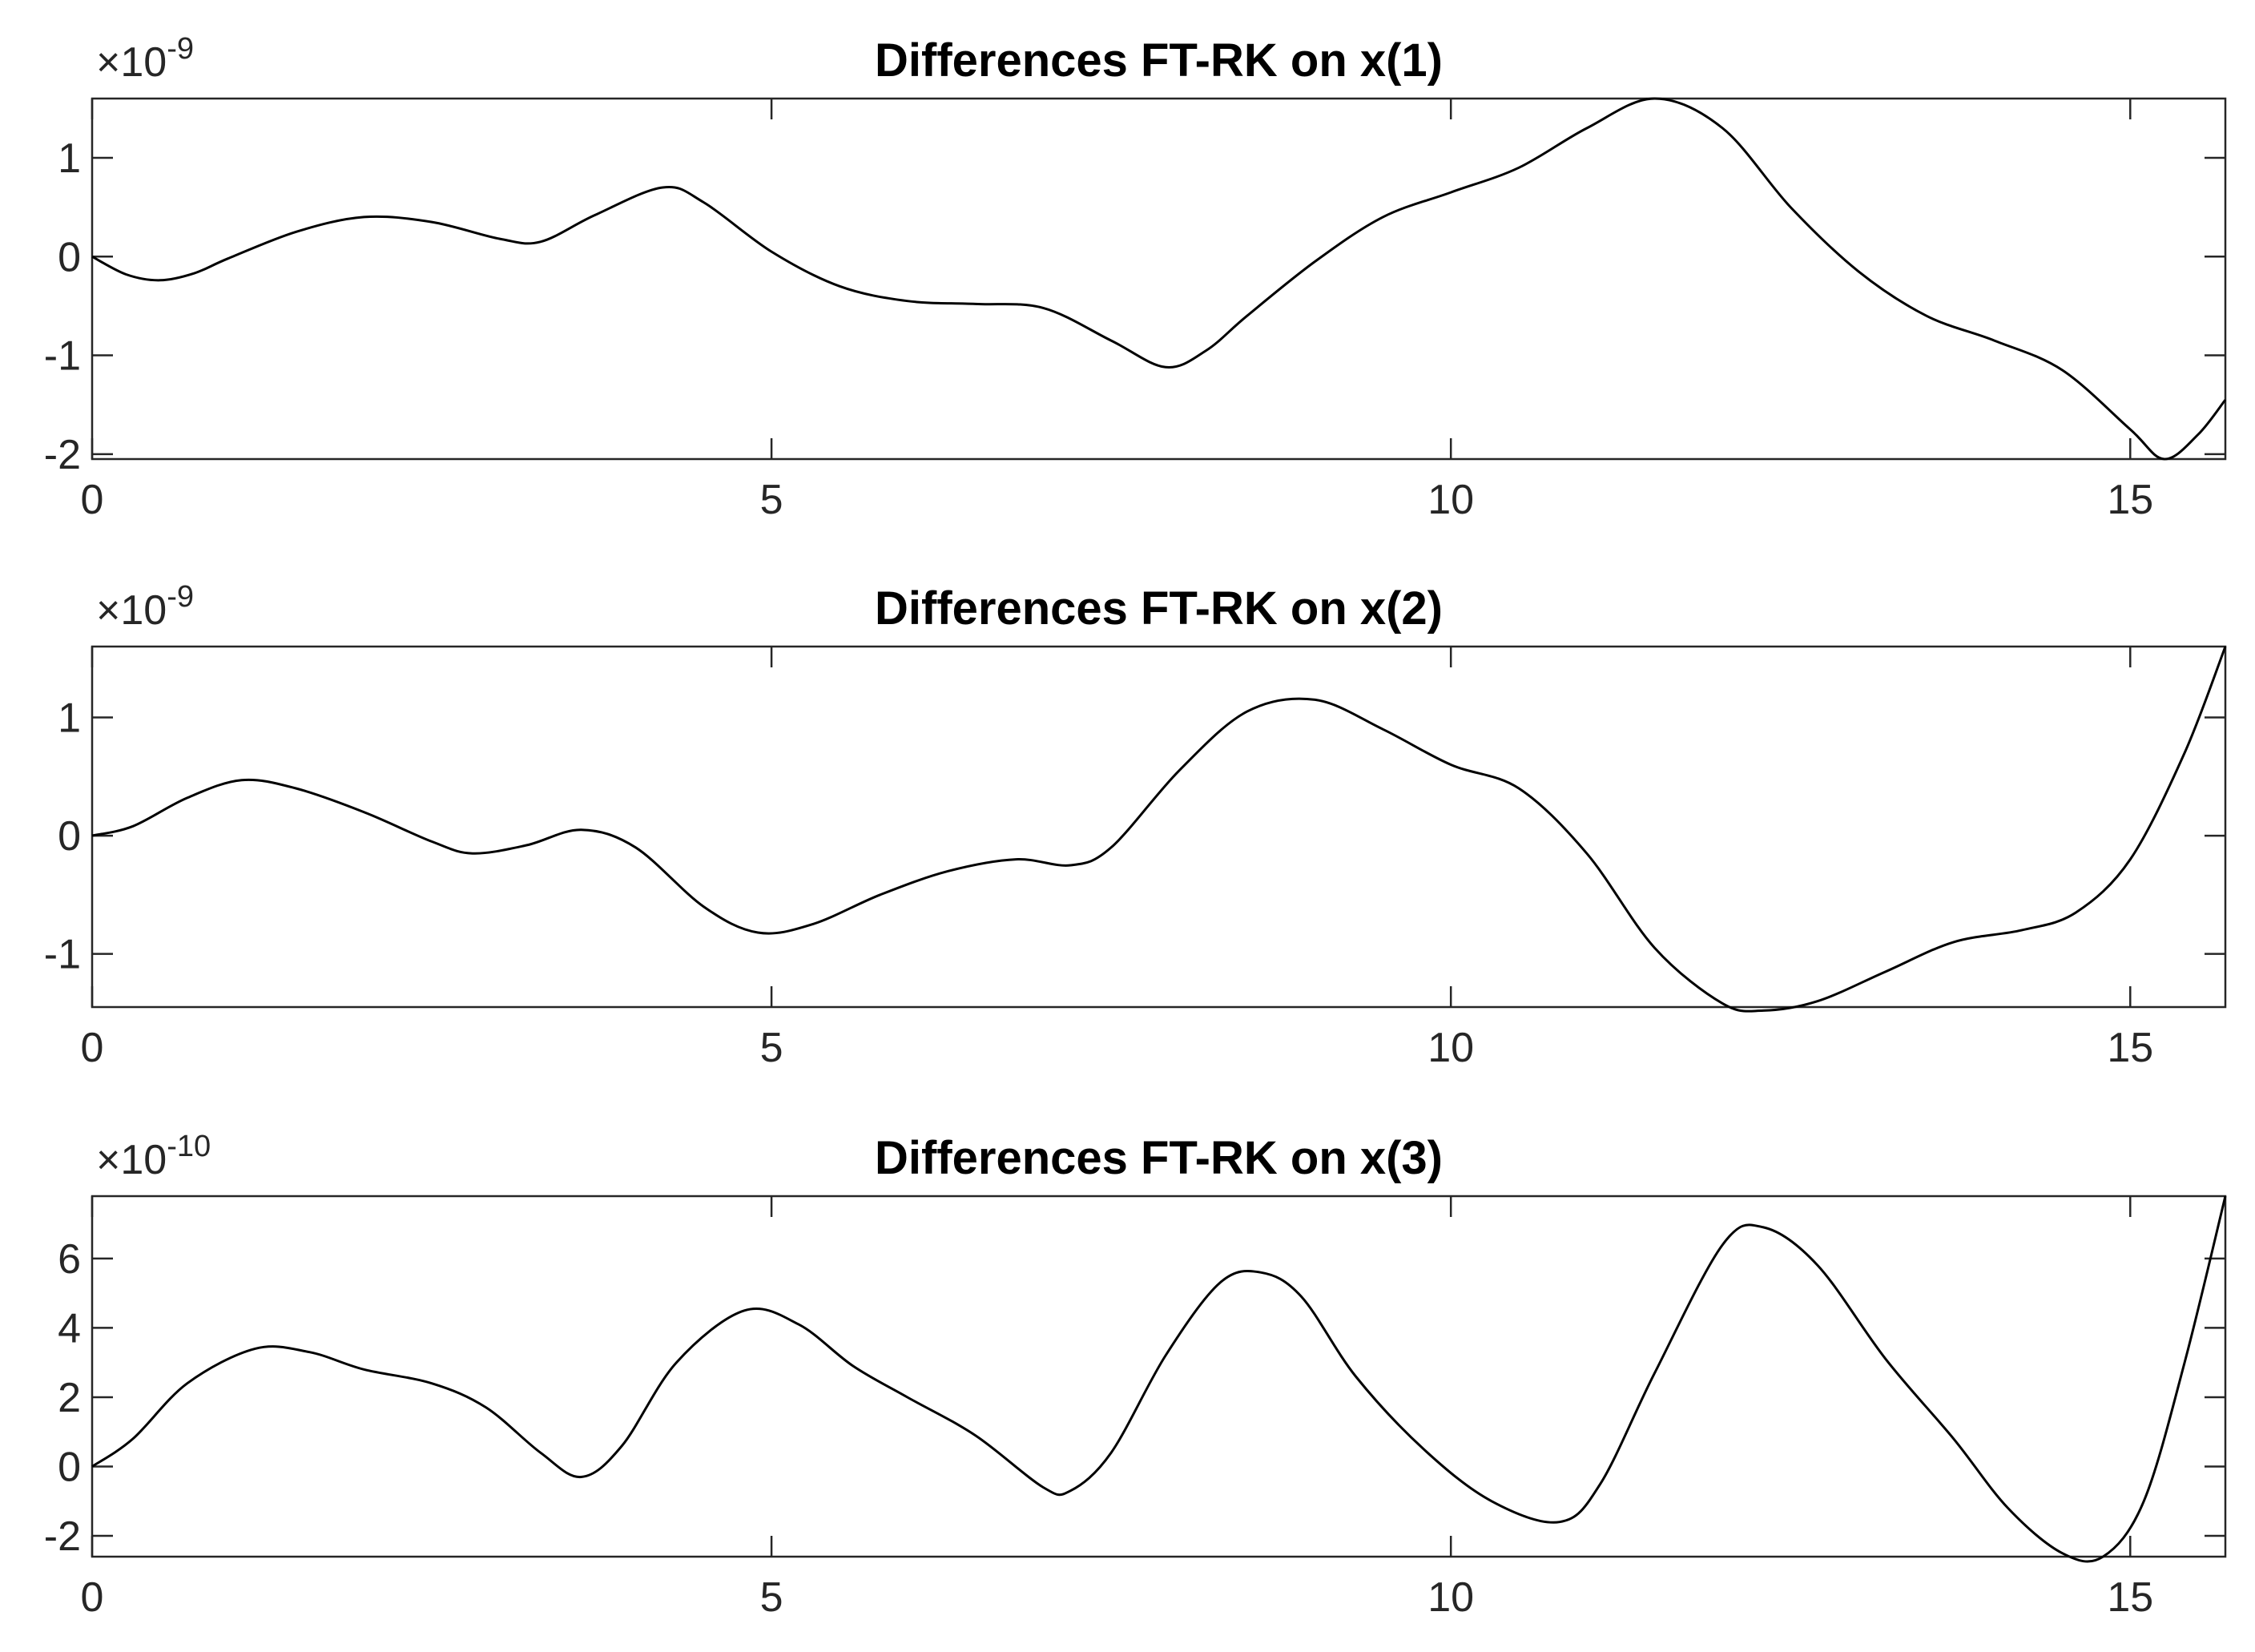  Describe the element at coordinates (69, 1328) in the screenshot. I see `y-tick-label: 4` at that location.